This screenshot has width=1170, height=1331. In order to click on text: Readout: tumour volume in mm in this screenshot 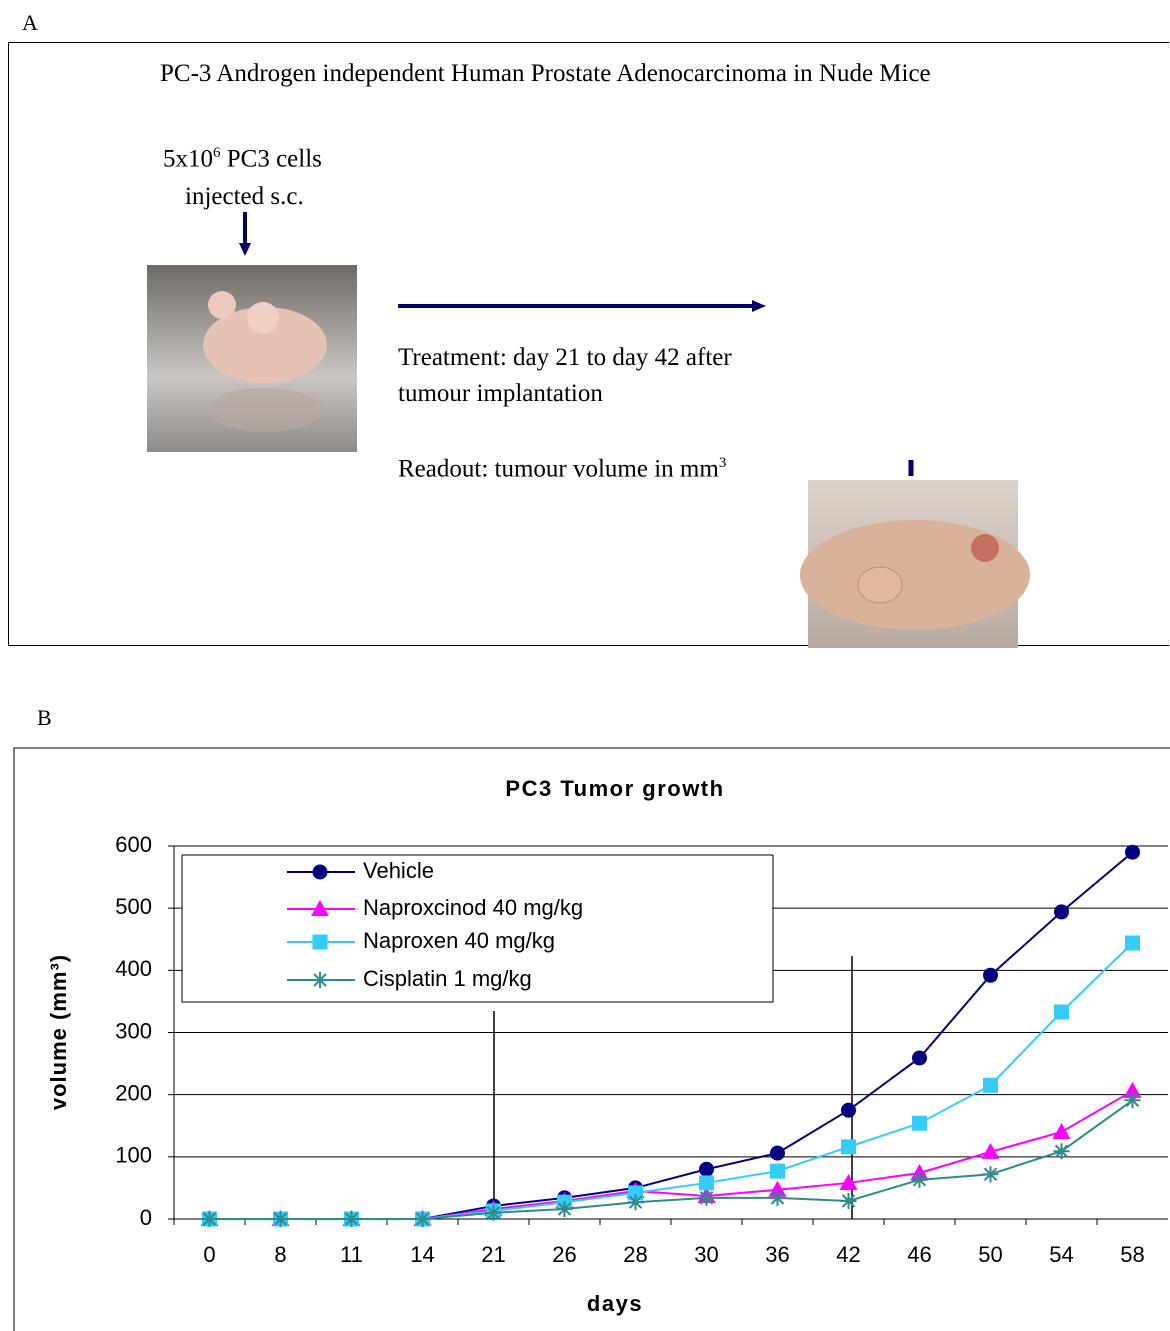, I will do `click(558, 469)`.